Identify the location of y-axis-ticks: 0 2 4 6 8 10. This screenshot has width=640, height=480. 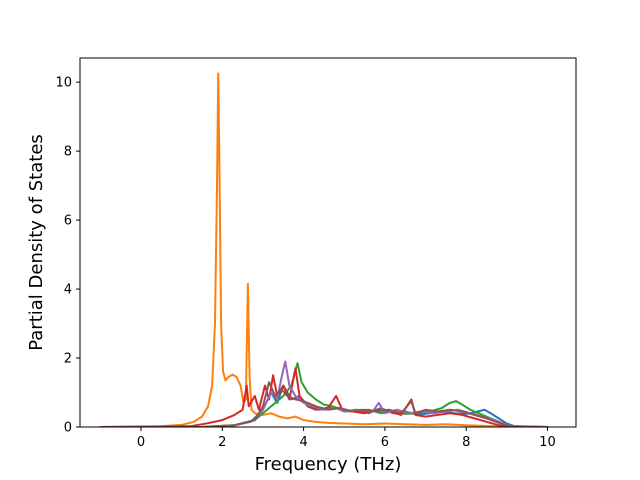
(67, 256).